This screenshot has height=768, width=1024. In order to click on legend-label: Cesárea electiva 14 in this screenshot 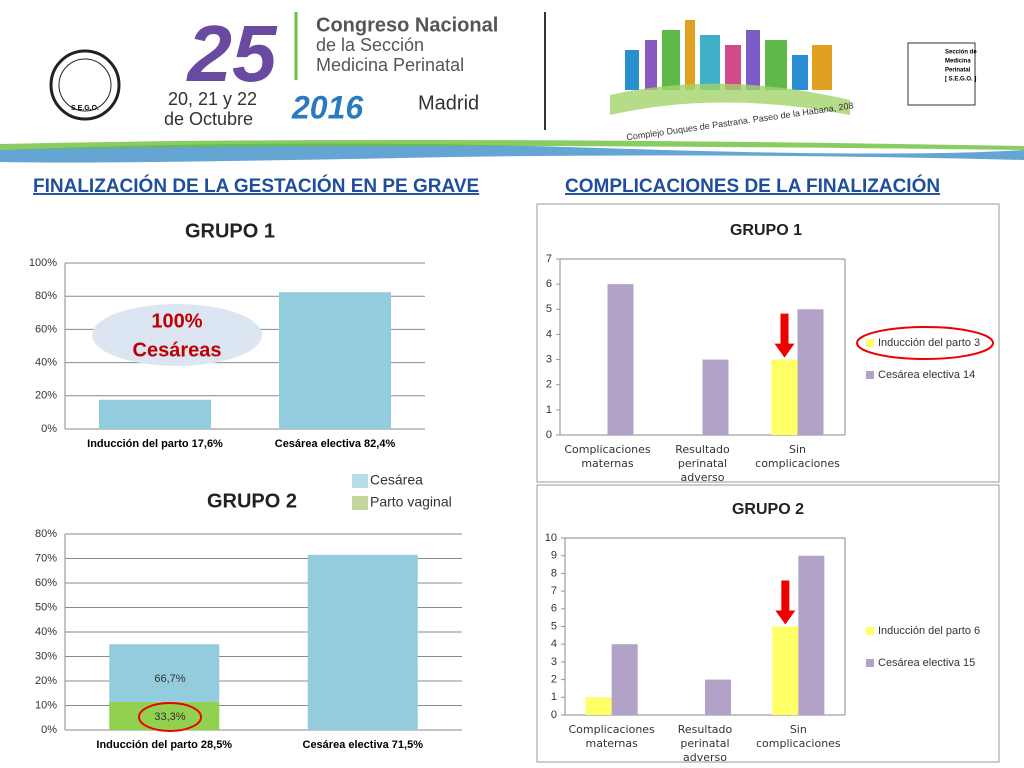, I will do `click(926, 375)`.